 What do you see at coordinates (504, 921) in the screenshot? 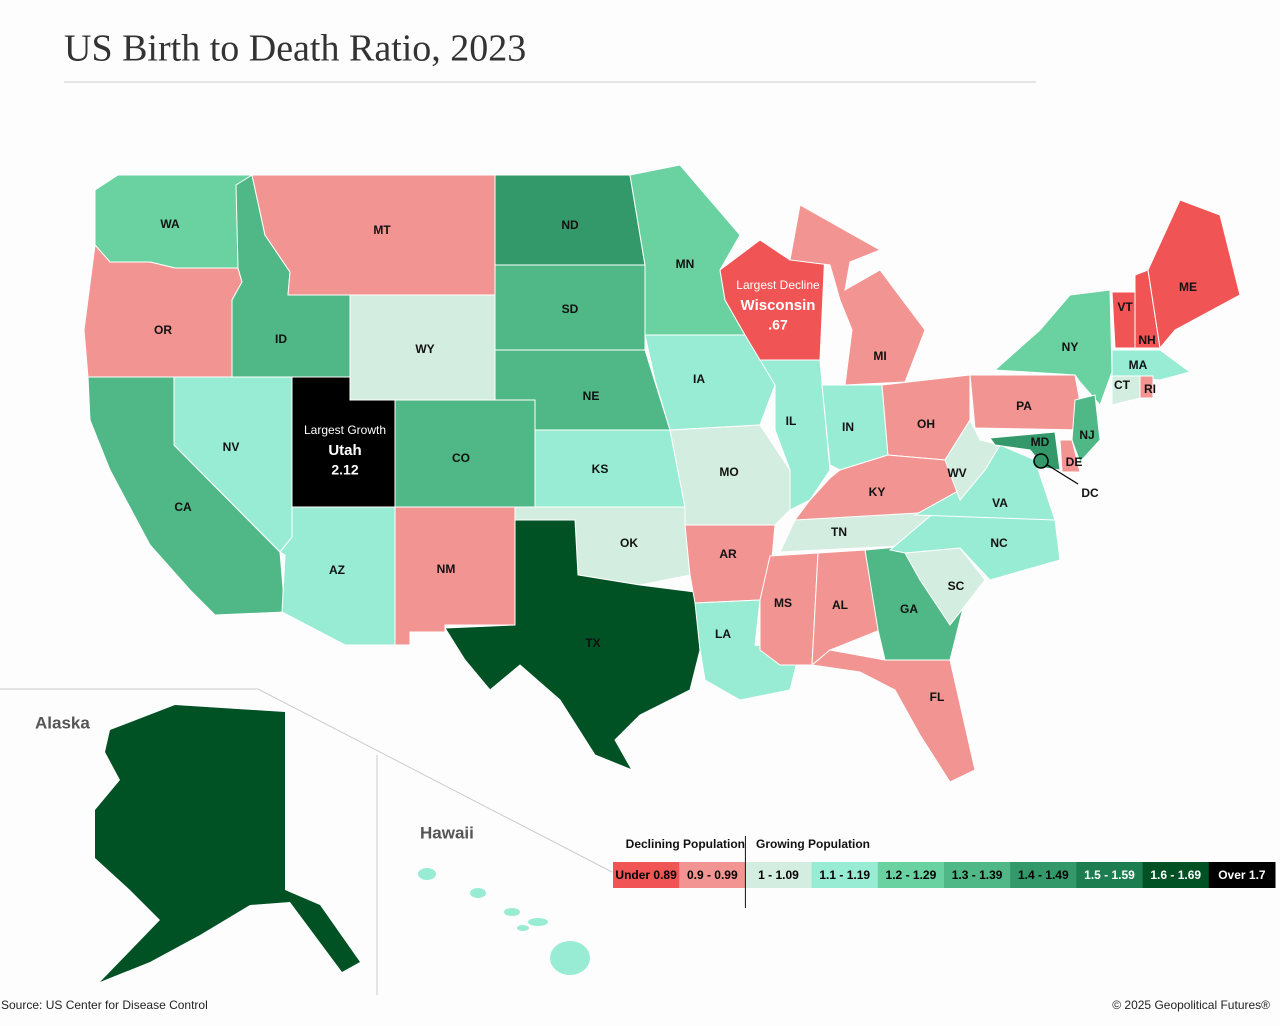
I see `hawaii` at bounding box center [504, 921].